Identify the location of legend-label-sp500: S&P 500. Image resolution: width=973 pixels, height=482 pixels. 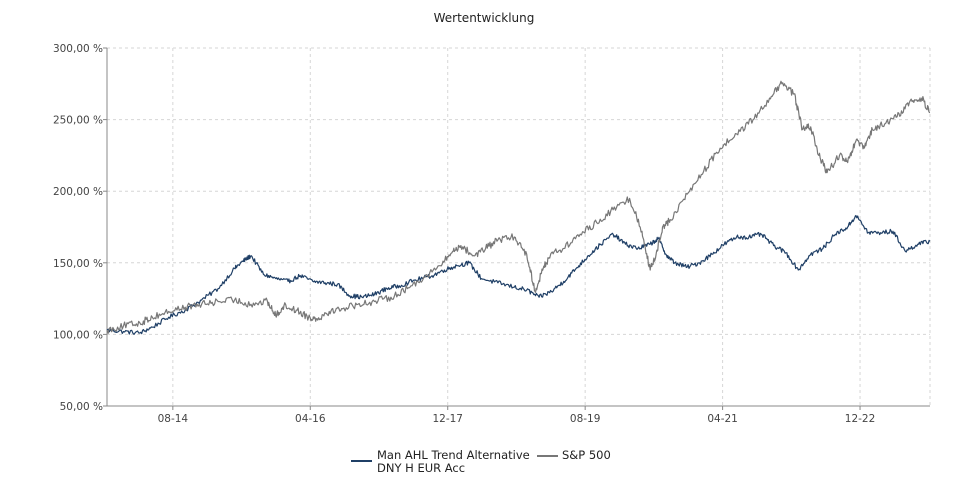
(586, 455).